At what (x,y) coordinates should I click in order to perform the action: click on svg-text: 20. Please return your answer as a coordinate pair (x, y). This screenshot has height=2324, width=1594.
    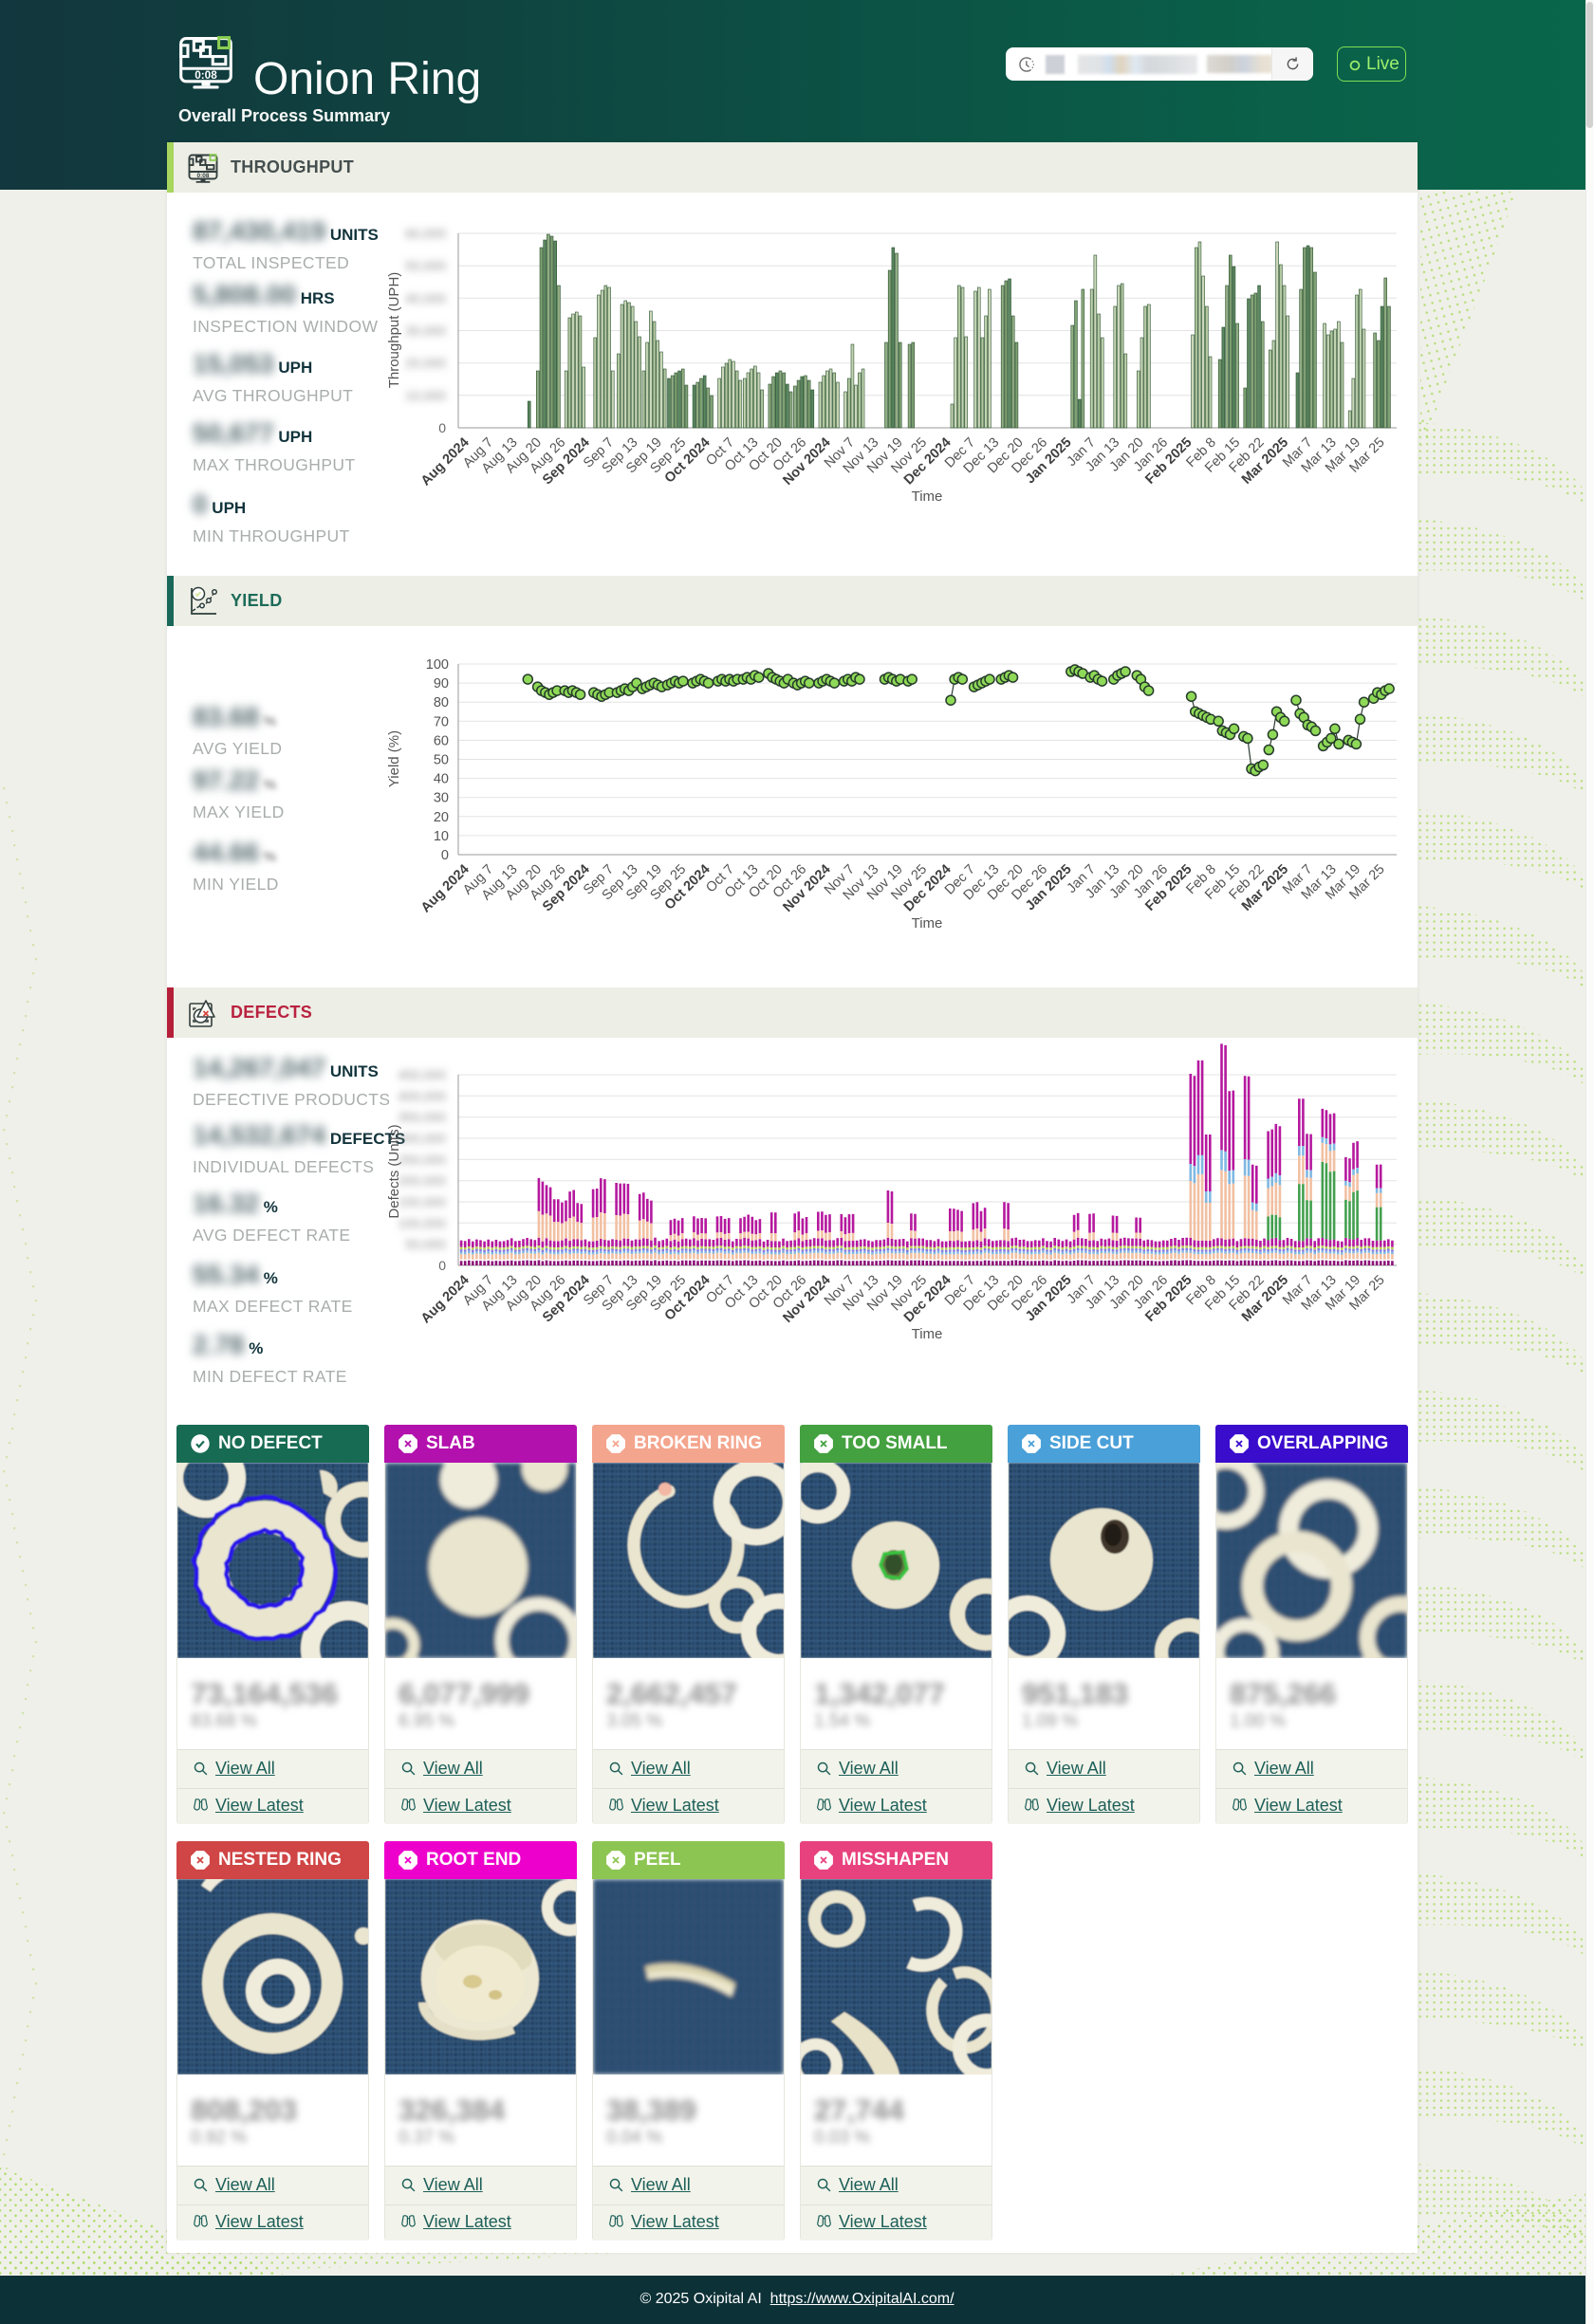
    Looking at the image, I should click on (441, 818).